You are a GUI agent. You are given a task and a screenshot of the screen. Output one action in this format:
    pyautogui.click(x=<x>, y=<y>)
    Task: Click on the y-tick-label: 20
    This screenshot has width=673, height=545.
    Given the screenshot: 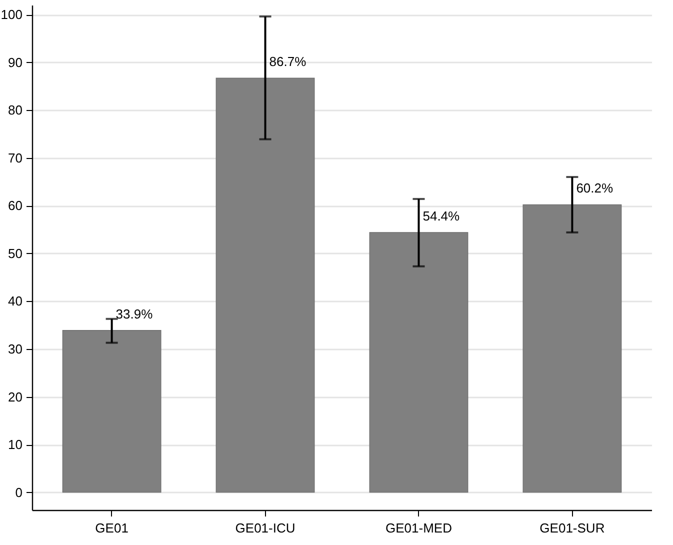 What is the action you would take?
    pyautogui.click(x=15, y=396)
    